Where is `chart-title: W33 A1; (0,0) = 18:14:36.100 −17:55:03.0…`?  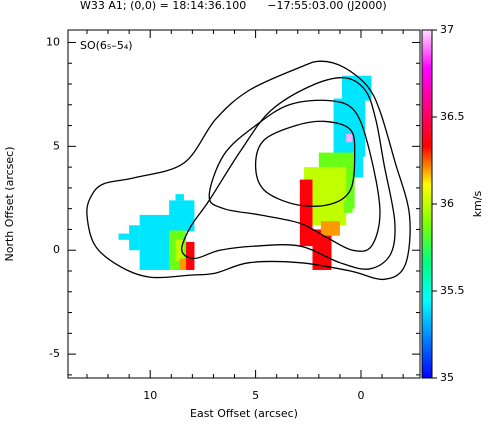 chart-title: W33 A1; (0,0) = 18:14:36.100 −17:55:03.0… is located at coordinates (233, 6).